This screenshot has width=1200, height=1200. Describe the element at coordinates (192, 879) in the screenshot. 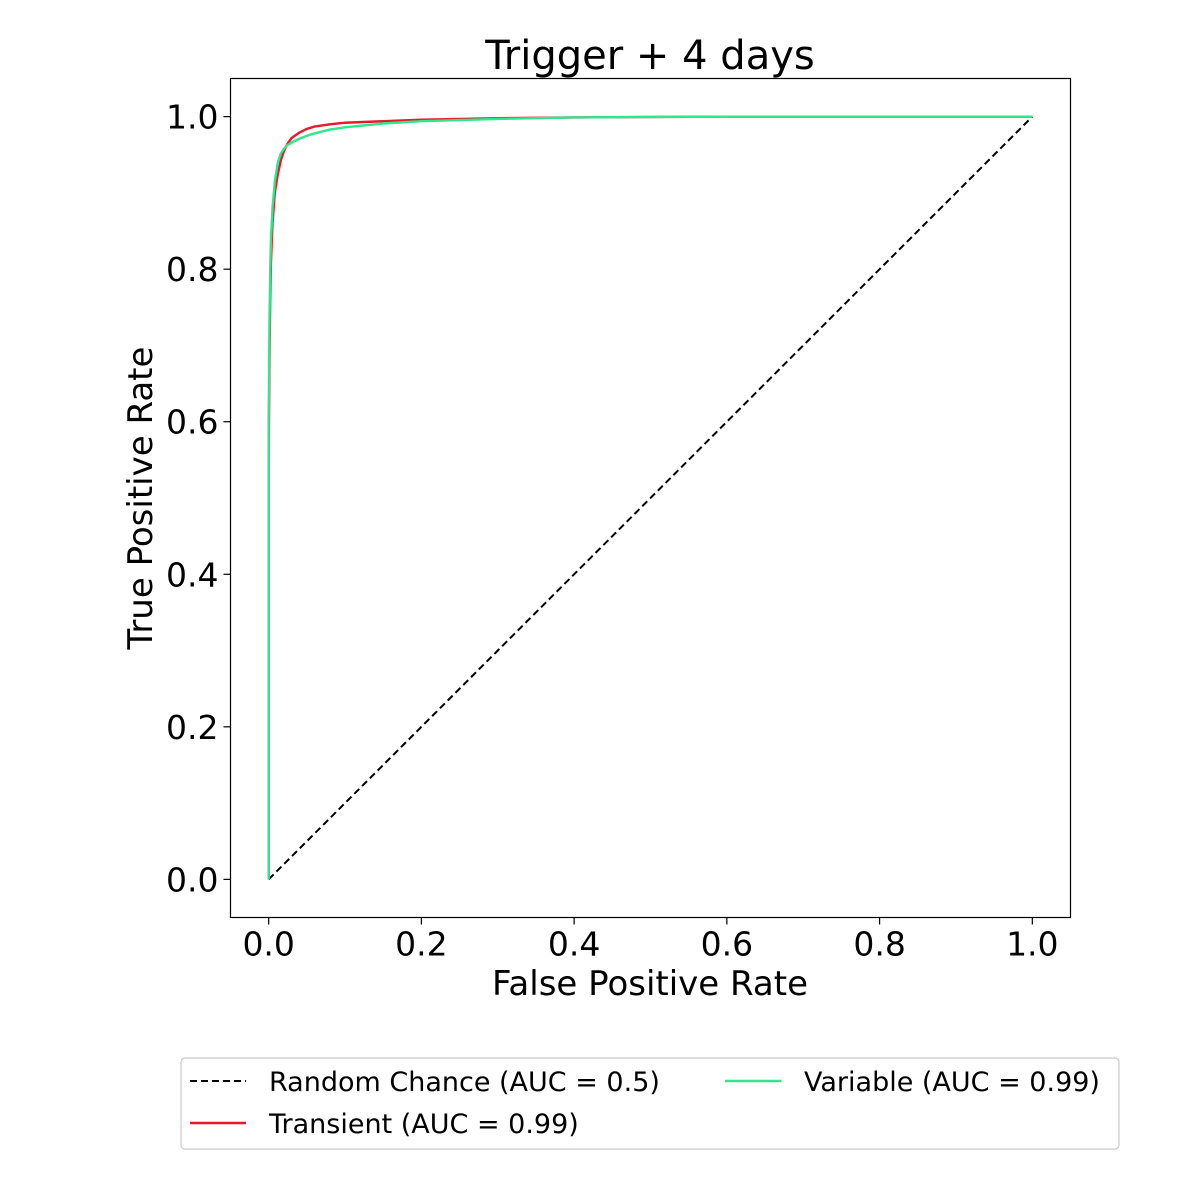

I see `y-tick-label: 0.0` at that location.